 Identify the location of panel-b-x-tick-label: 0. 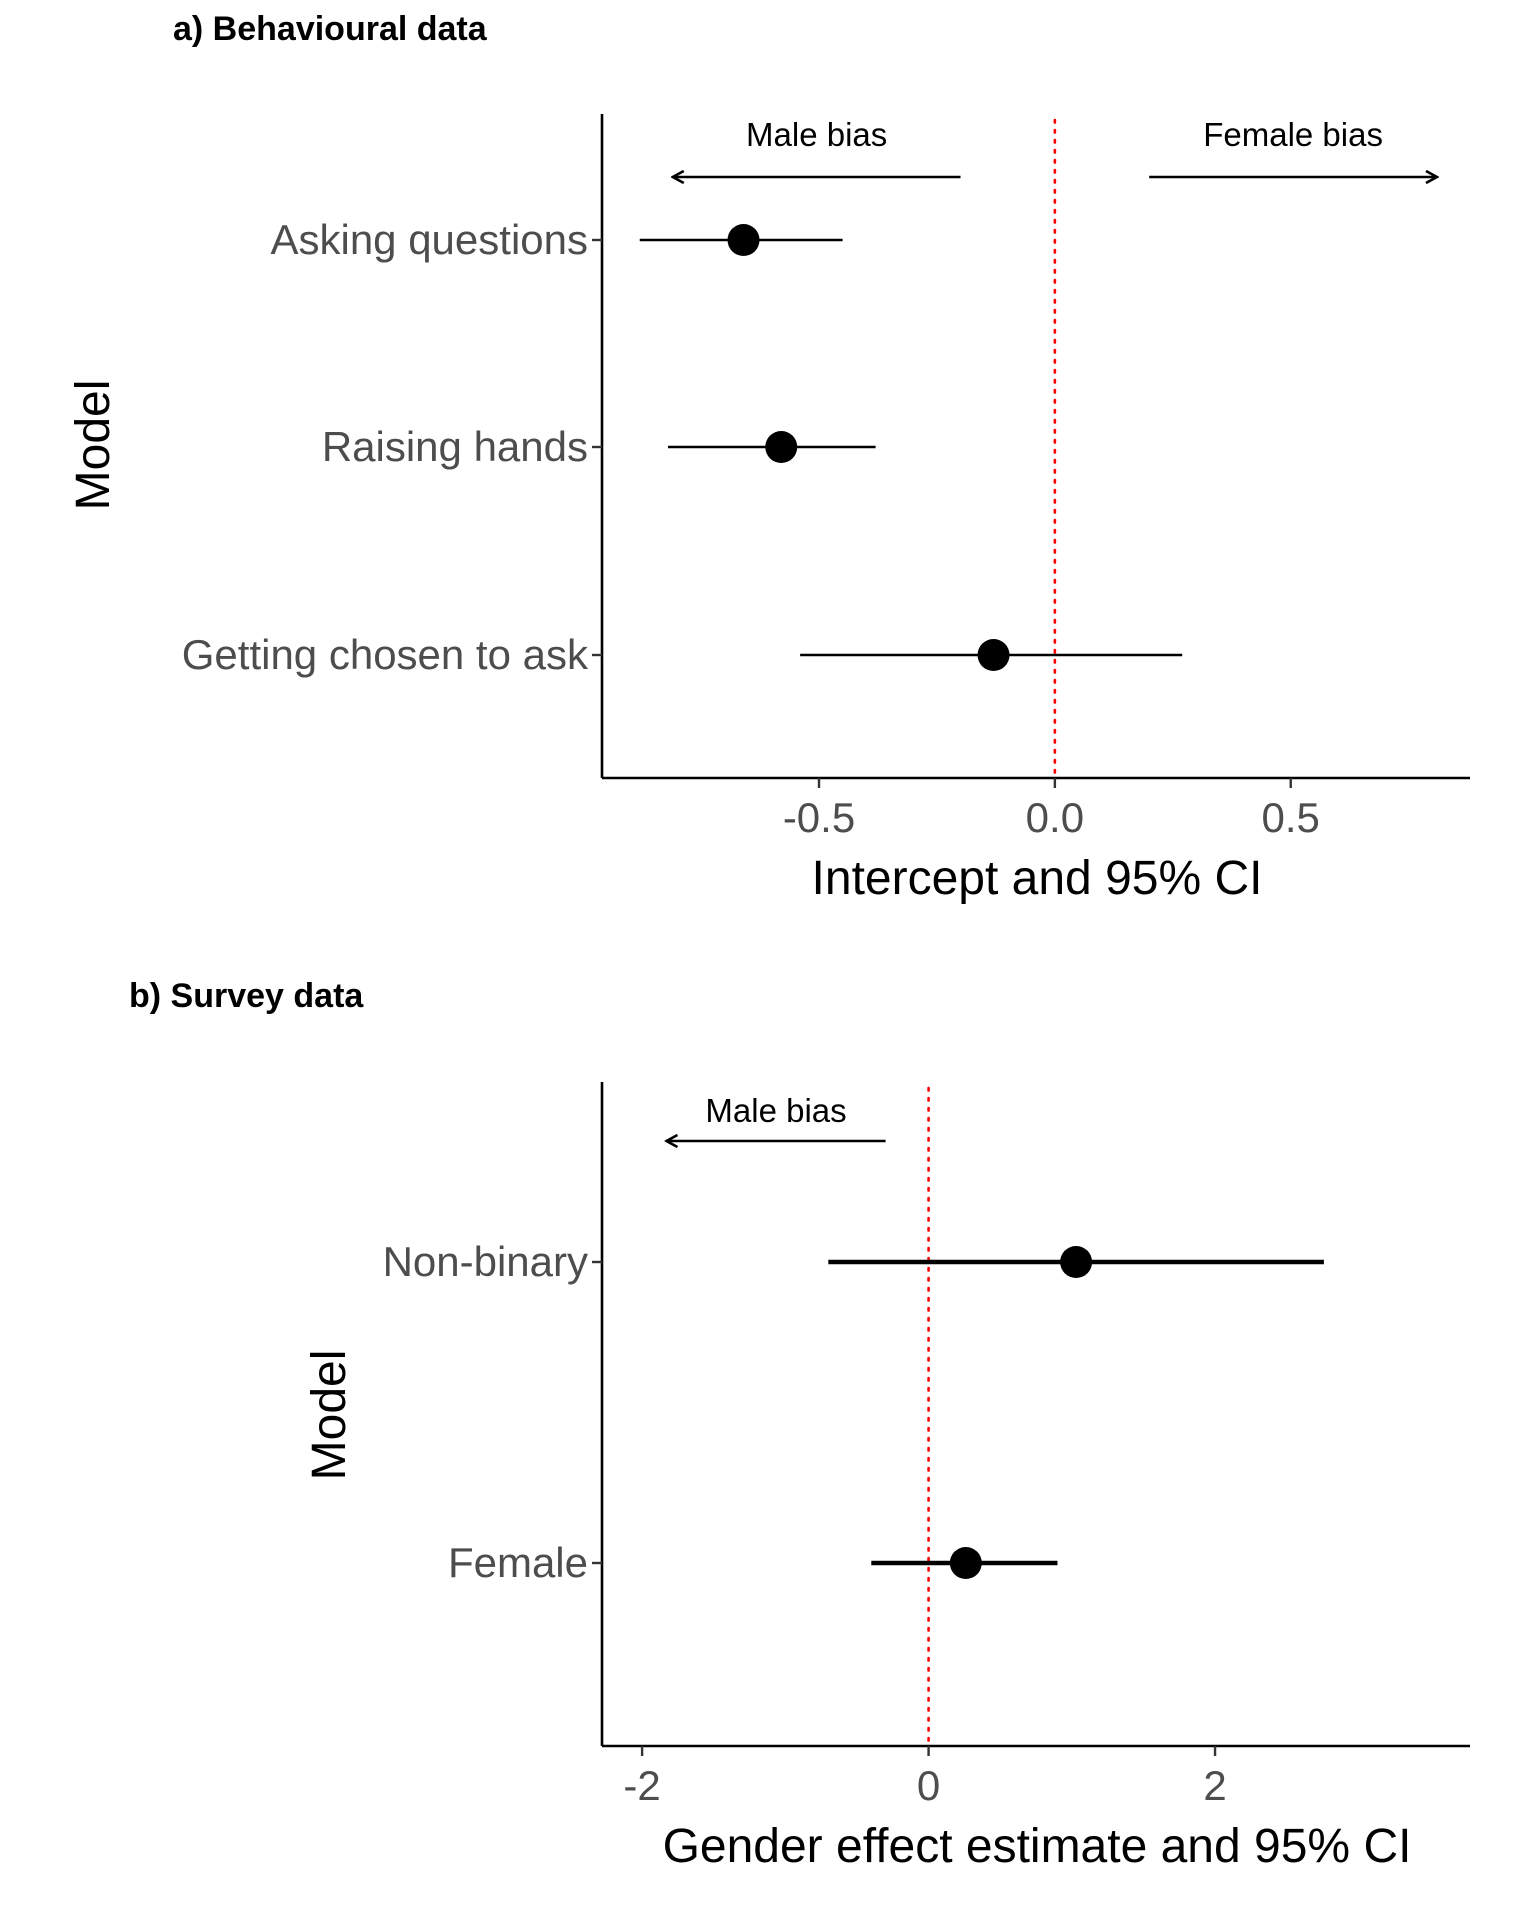
(928, 1785).